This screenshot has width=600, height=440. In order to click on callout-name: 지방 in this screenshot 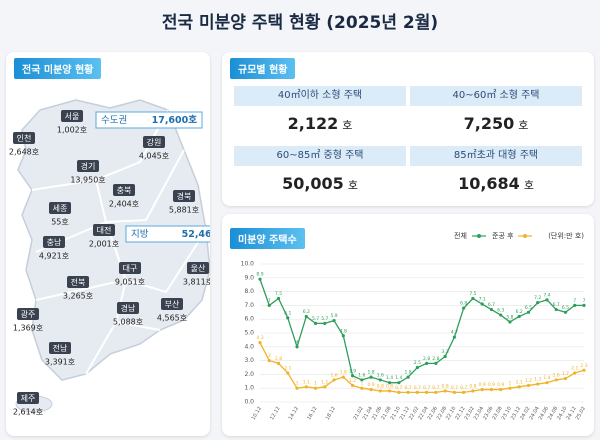, I will do `click(140, 234)`.